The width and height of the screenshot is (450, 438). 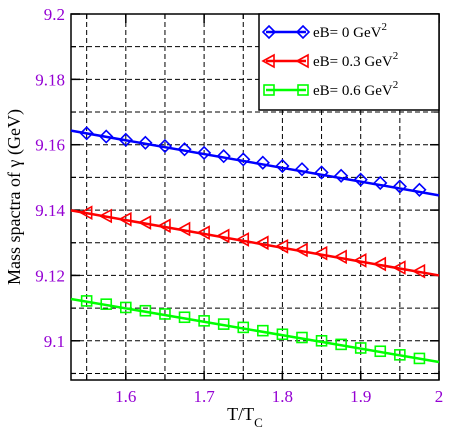 I want to click on x-axis-label-main: T/T, so click(x=240, y=414).